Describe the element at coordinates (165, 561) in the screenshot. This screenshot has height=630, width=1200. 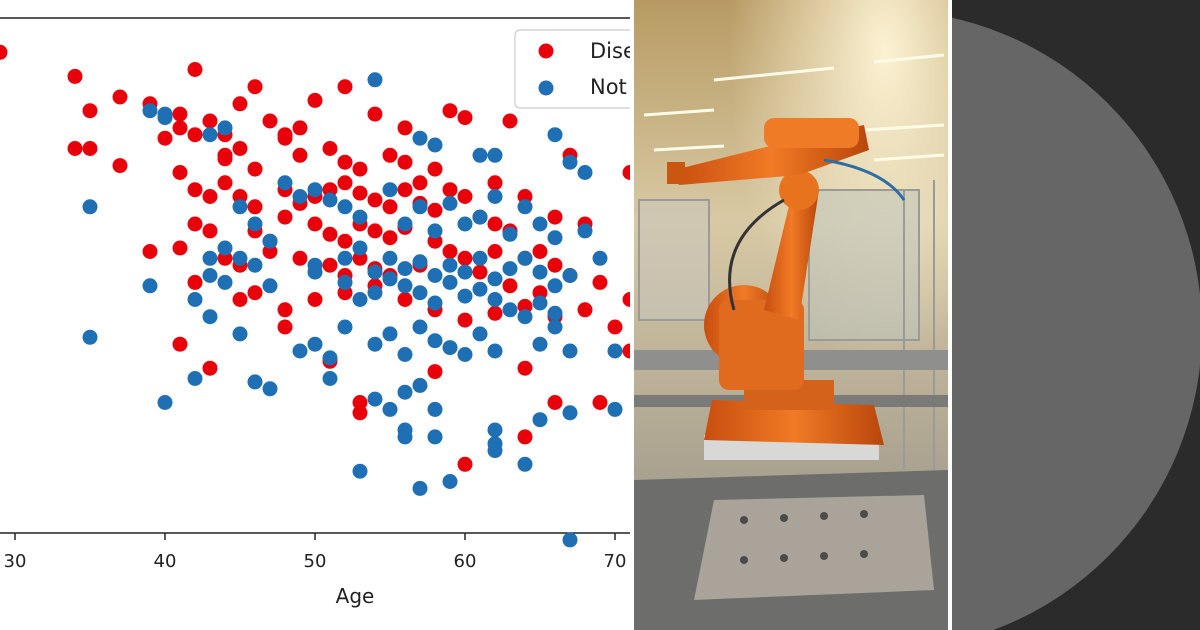
I see `x-tick-label-40: 40` at that location.